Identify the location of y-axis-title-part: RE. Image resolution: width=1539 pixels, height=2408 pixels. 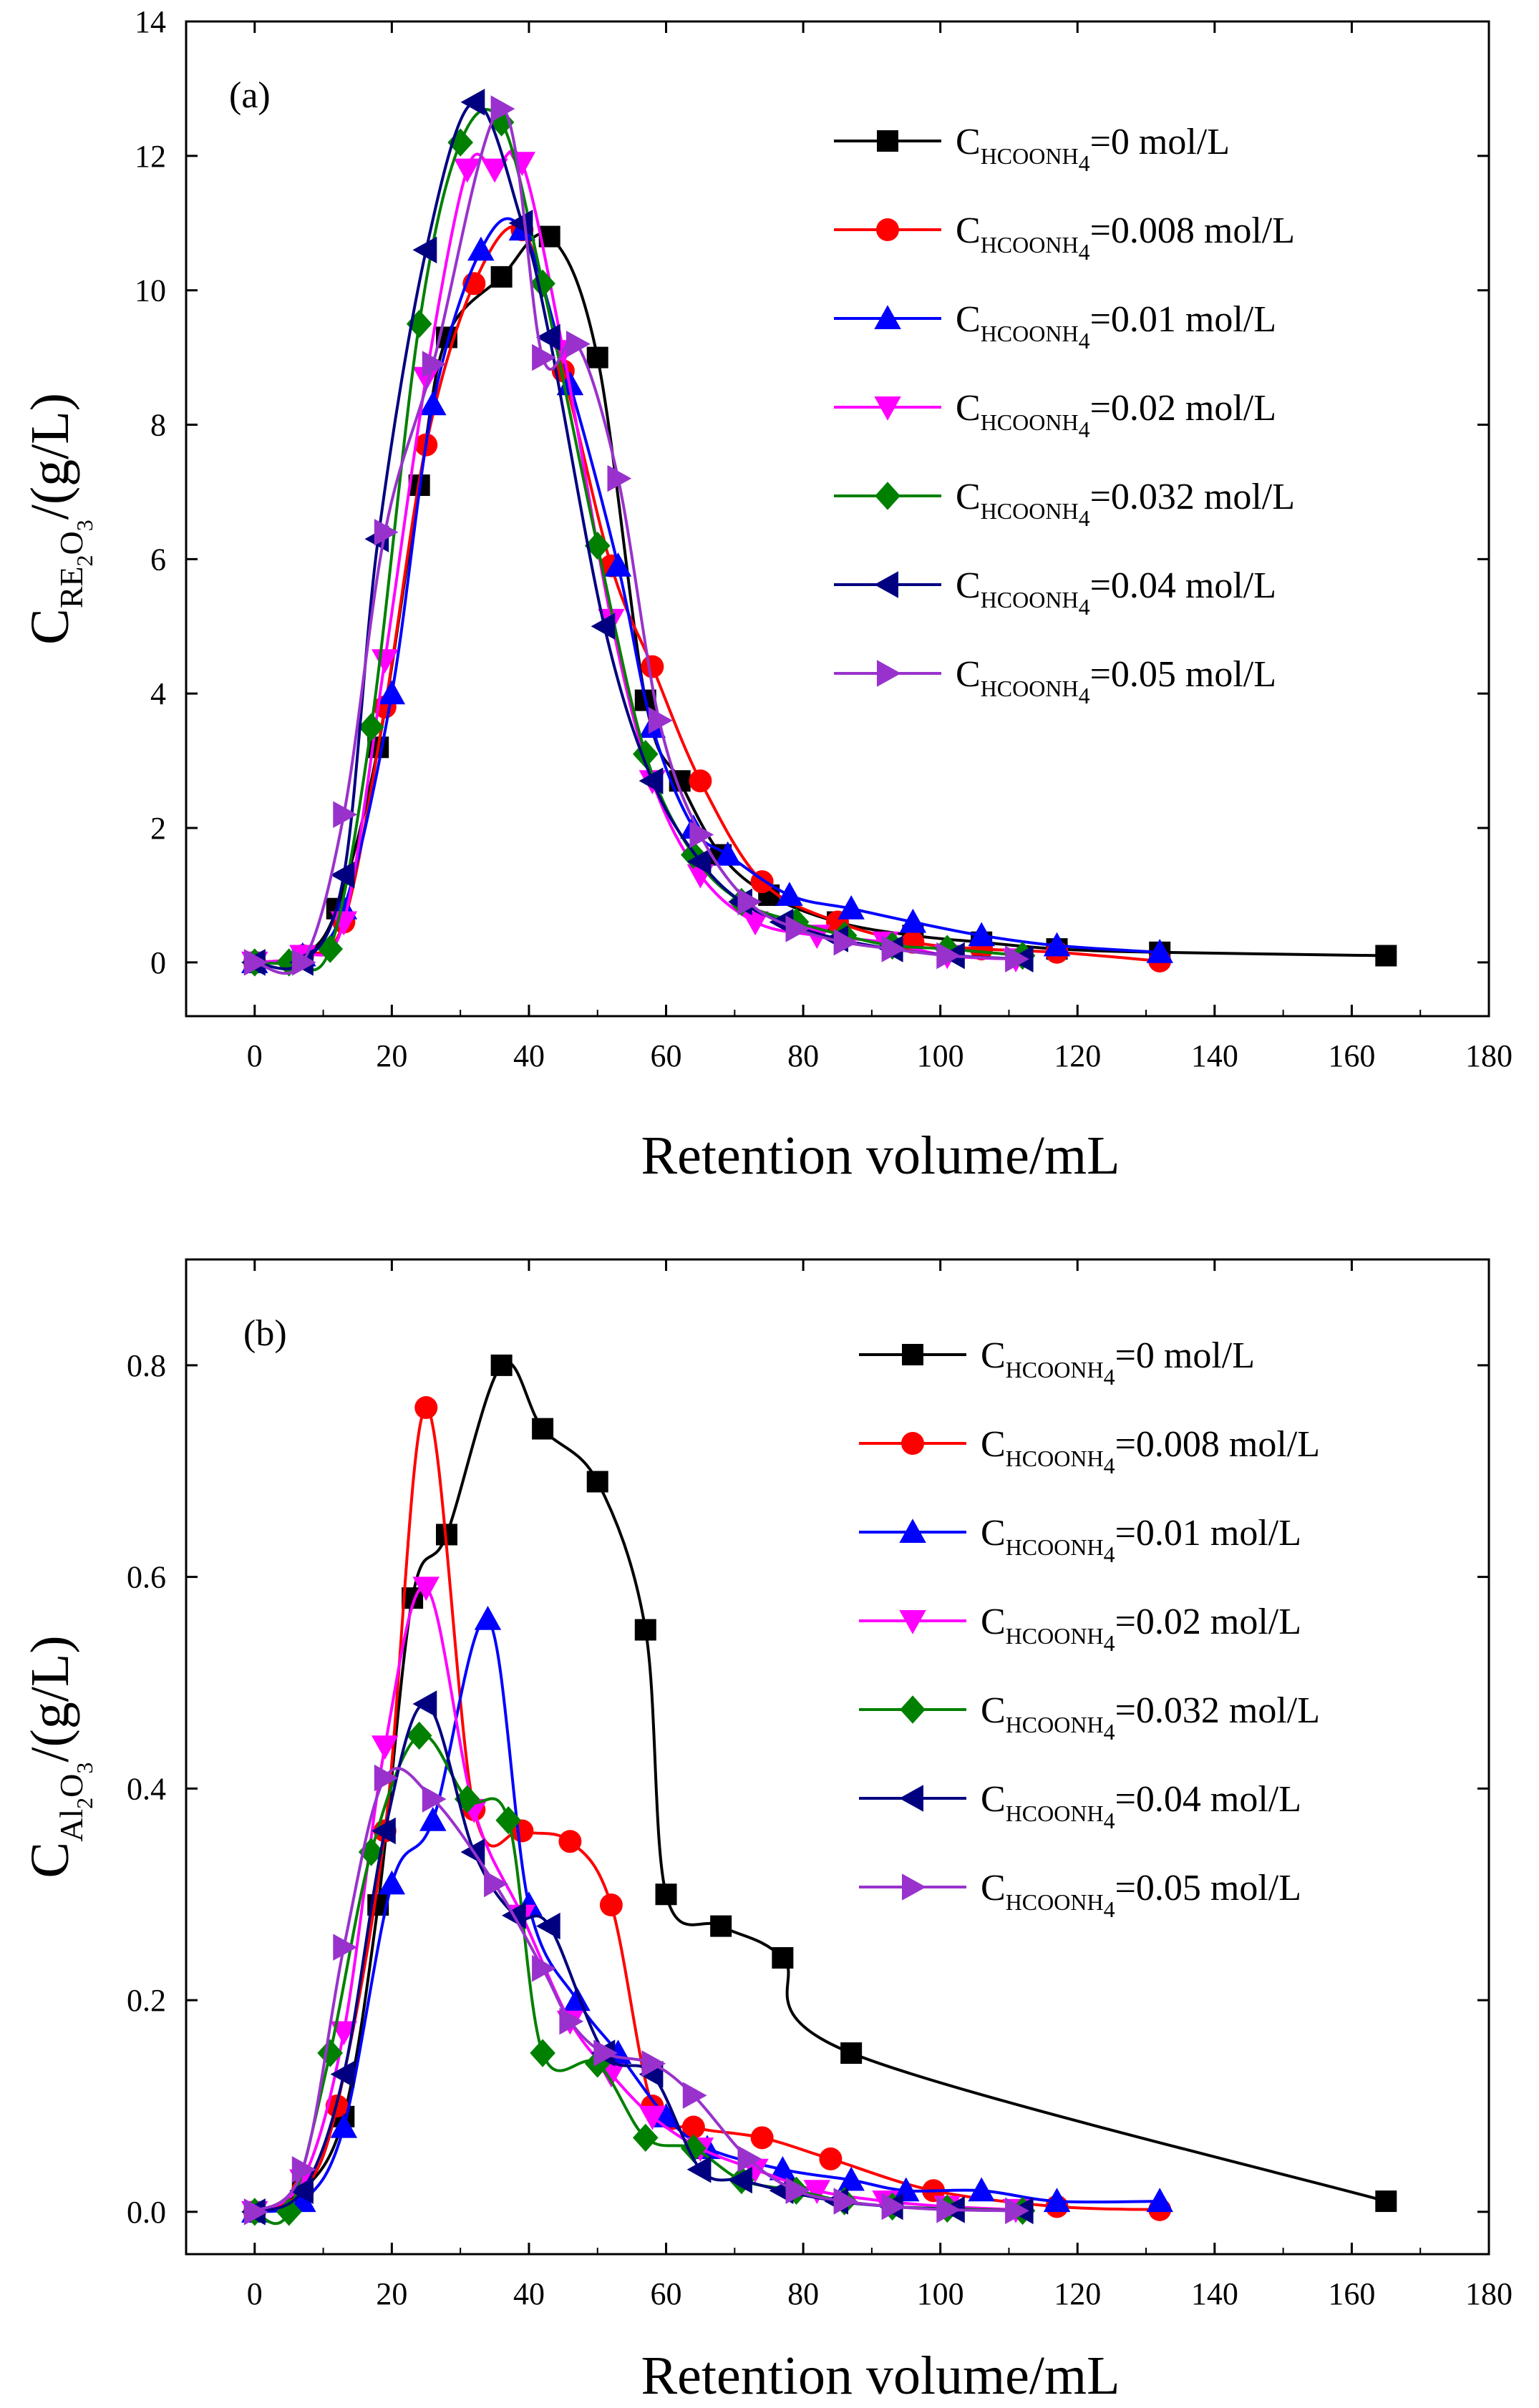
(71, 588).